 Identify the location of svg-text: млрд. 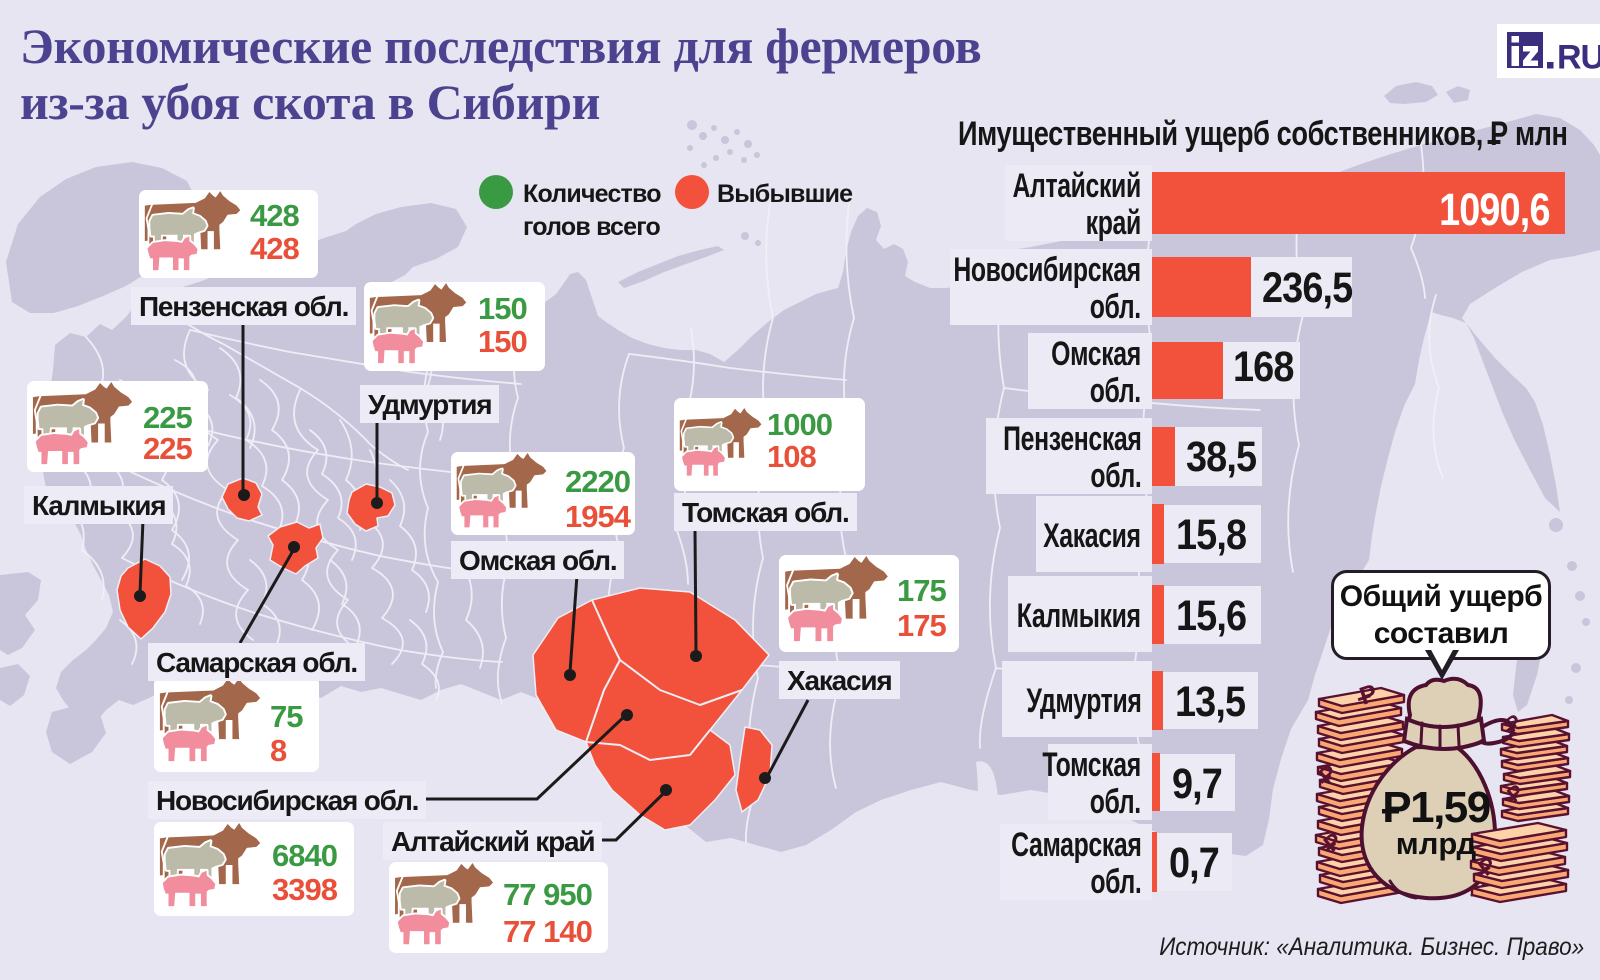
(1436, 843).